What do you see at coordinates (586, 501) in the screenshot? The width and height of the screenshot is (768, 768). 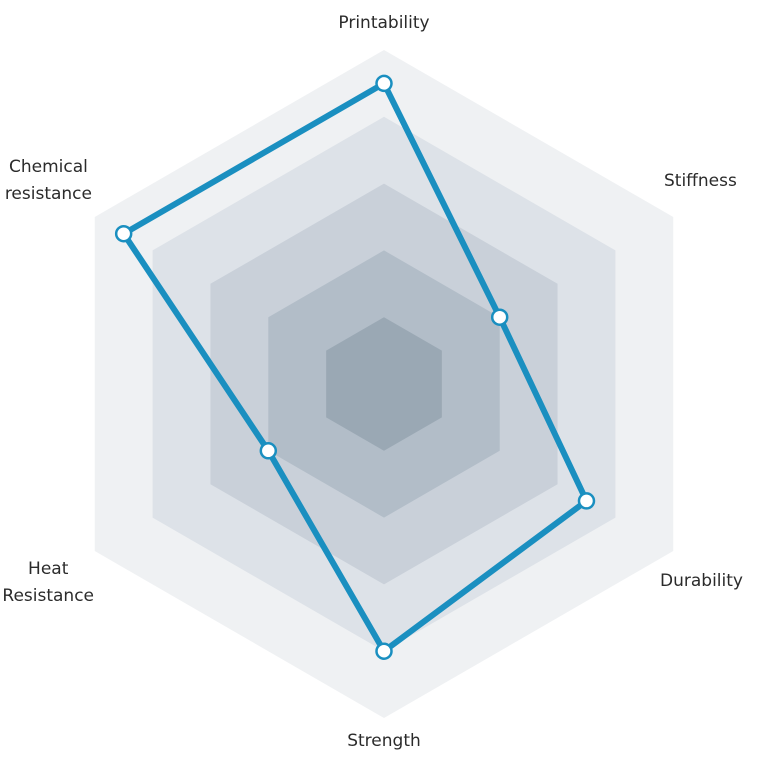 I see `data-point-durability` at bounding box center [586, 501].